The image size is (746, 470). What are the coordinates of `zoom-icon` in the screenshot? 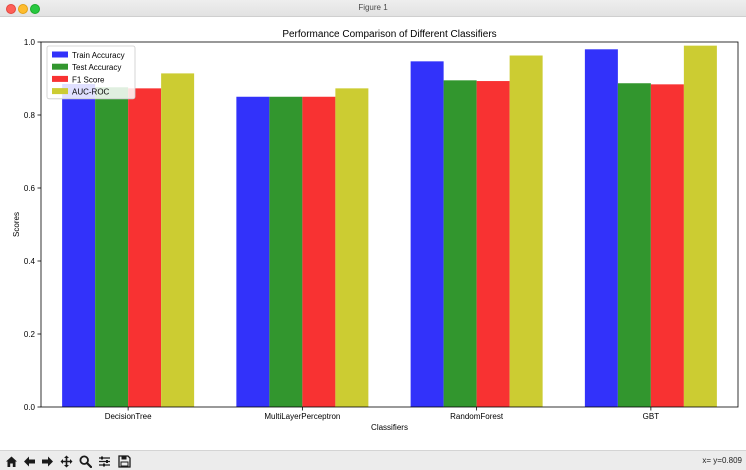 It's located at (85, 461).